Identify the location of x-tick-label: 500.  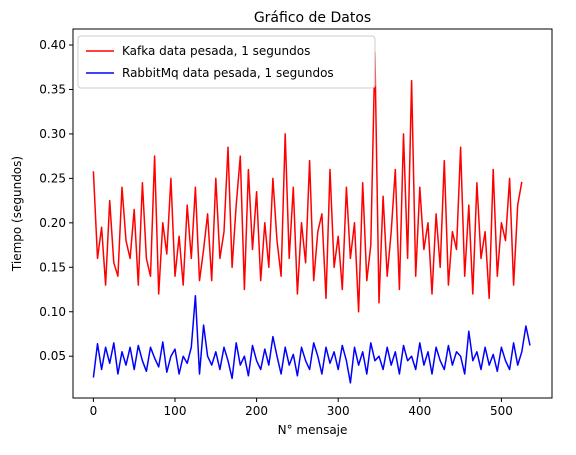
(501, 411).